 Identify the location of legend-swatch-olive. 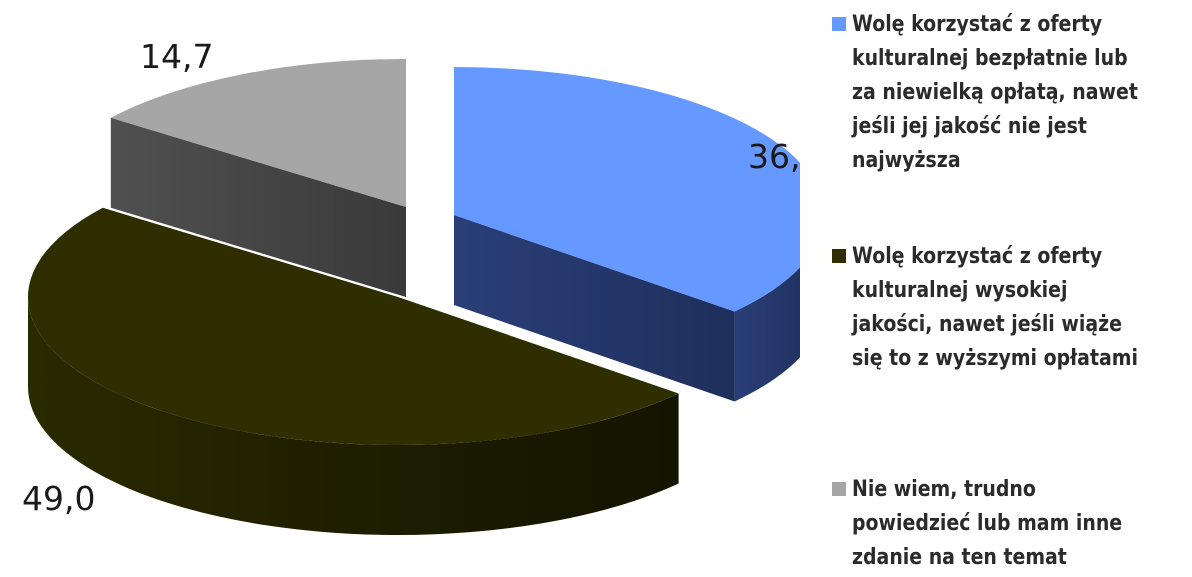
(839, 256).